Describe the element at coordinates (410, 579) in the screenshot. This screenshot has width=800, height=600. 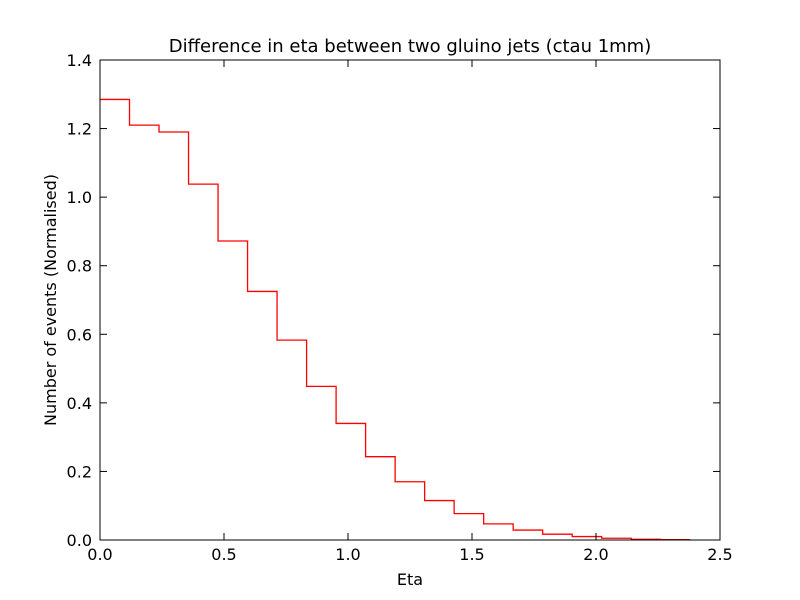
I see `x-axis-label: Eta` at that location.